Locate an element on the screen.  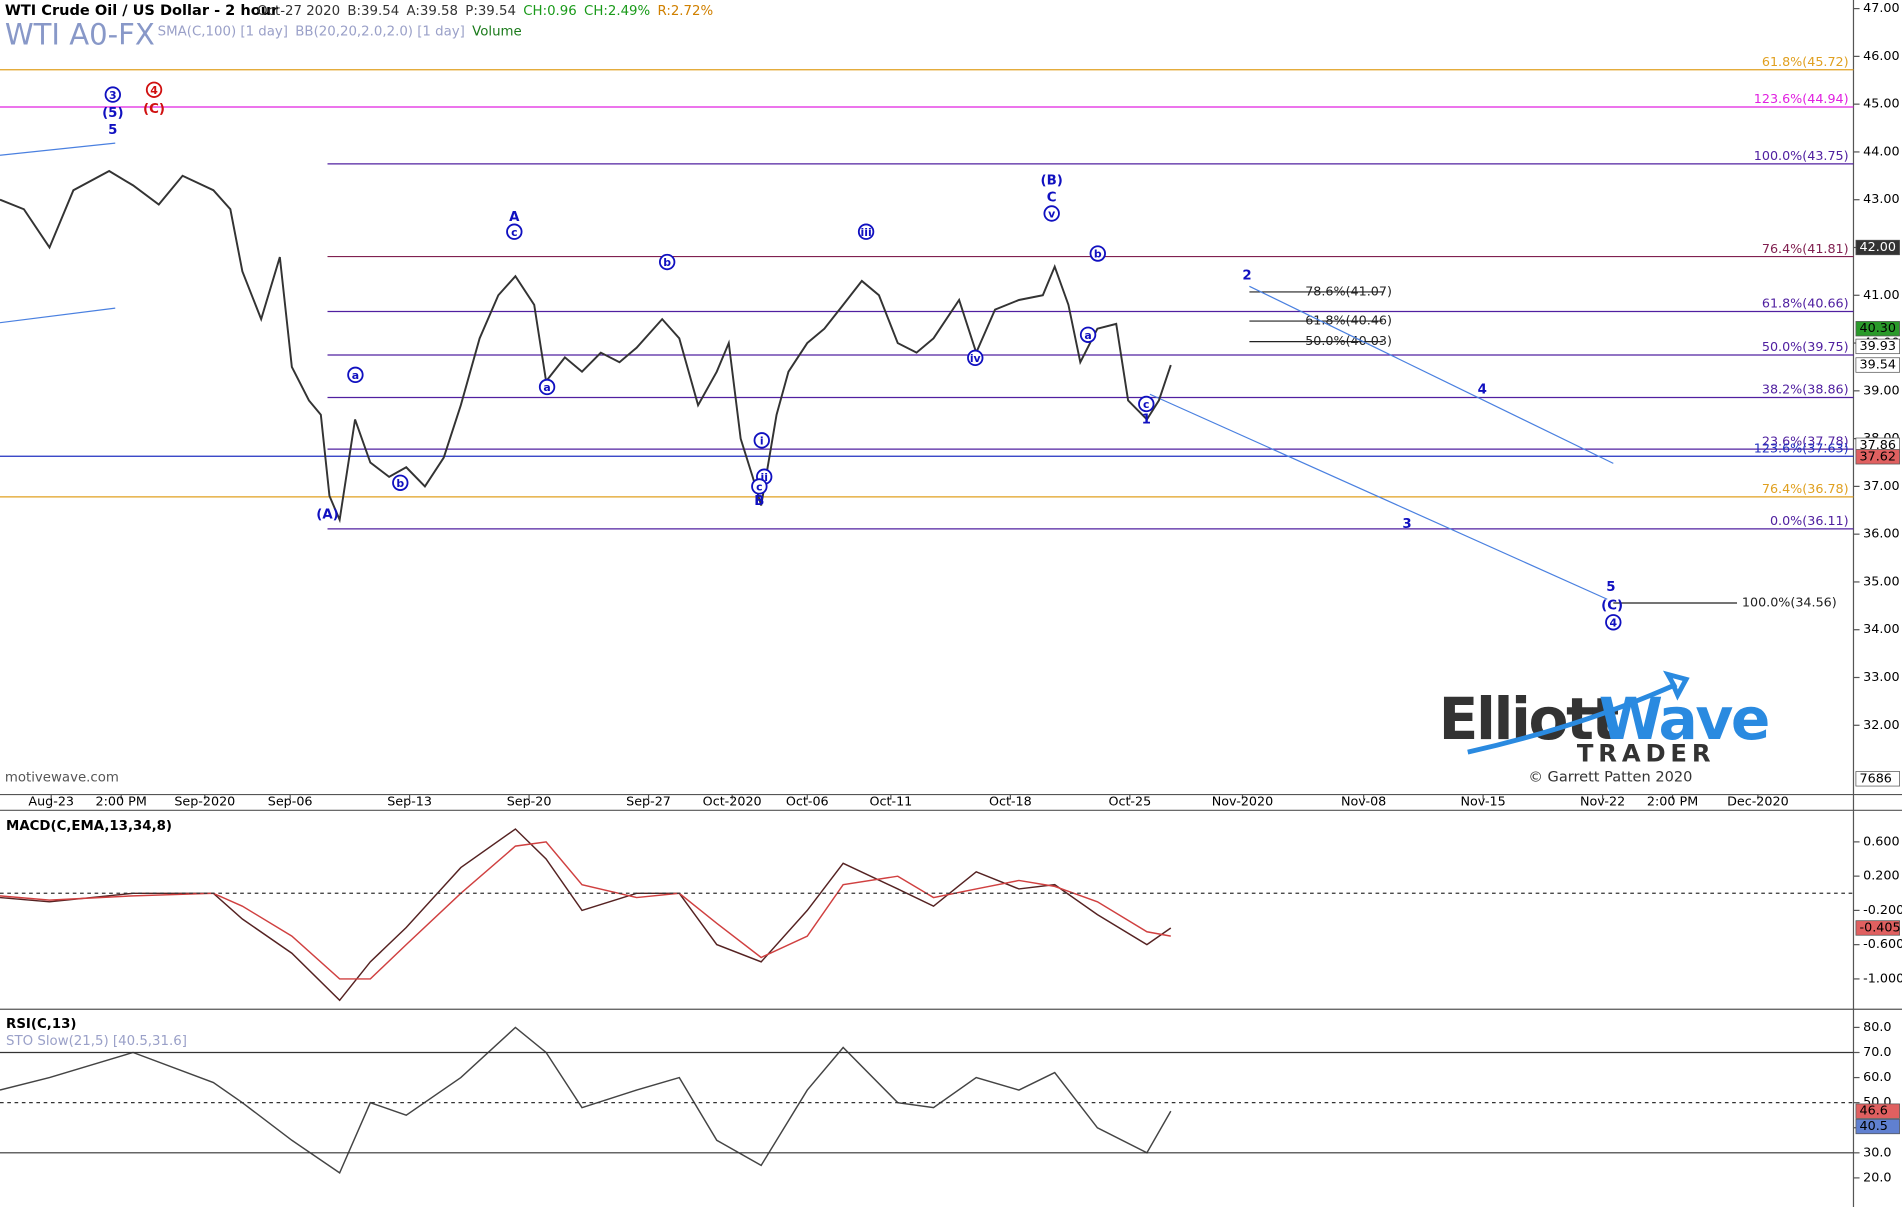
fib-label: 0.0%(36.11) is located at coordinates (1809, 521).